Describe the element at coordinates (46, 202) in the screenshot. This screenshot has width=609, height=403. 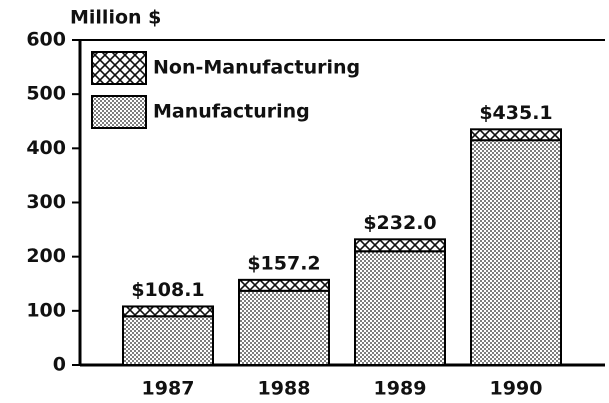
I see `y-tick-label: 300` at that location.